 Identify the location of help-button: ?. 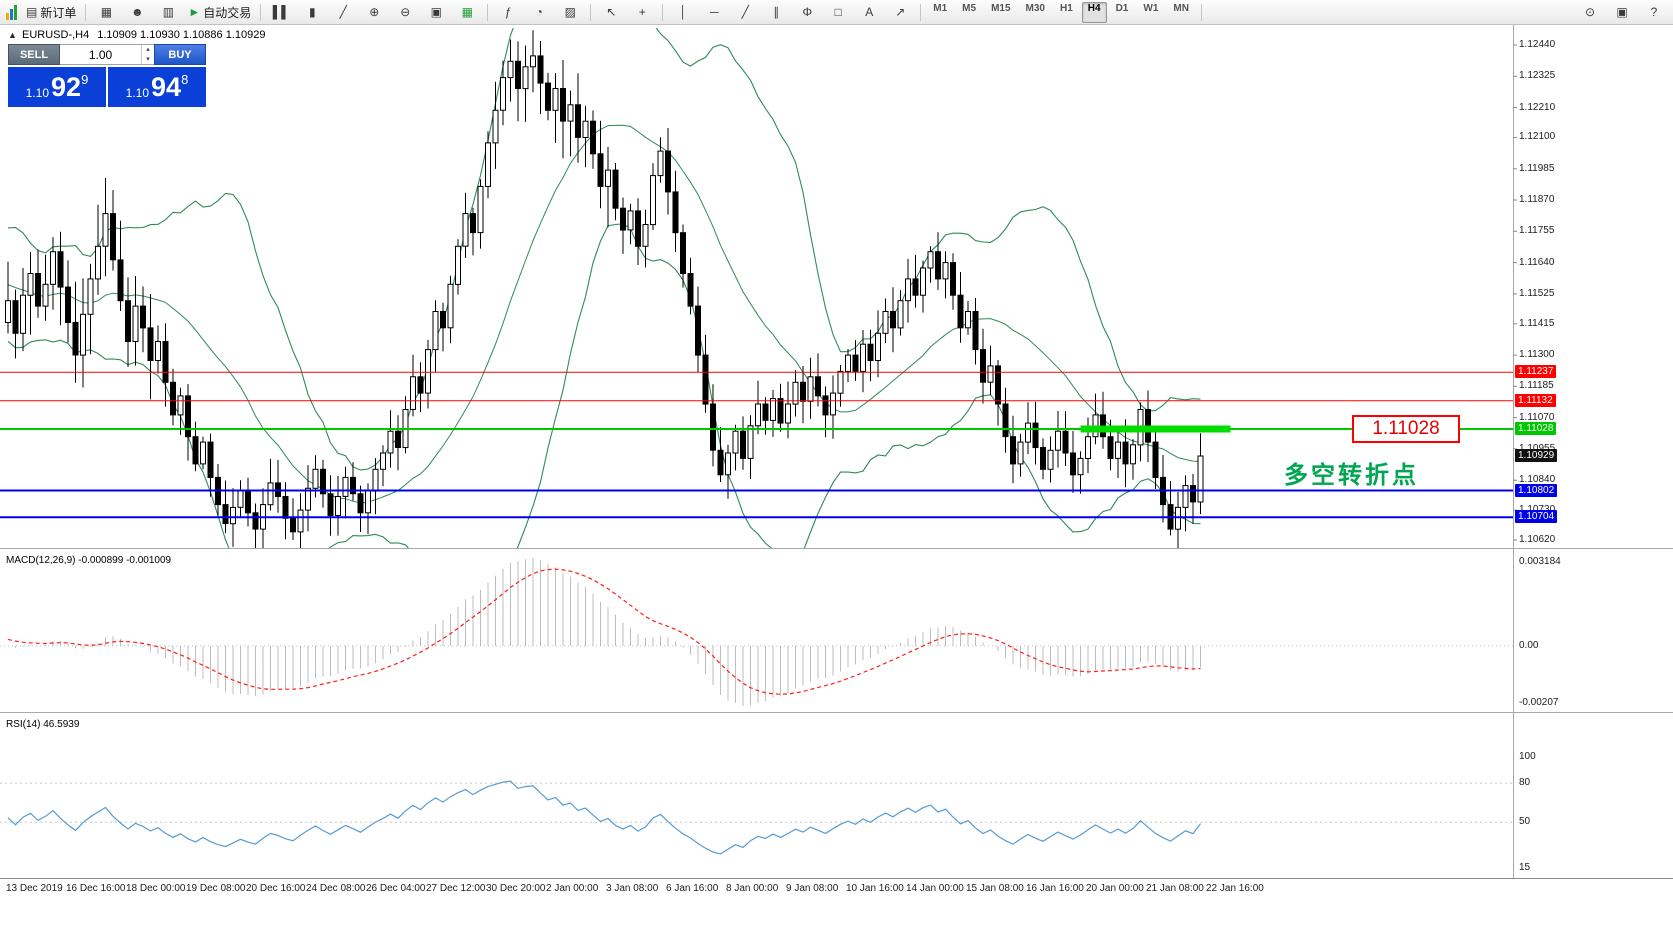
(1654, 12).